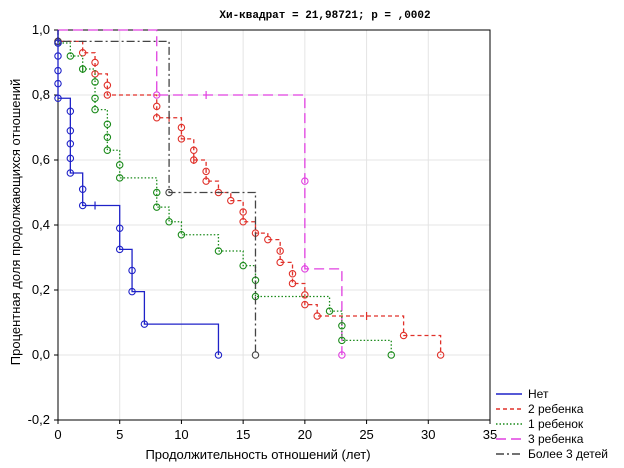  I want to click on y-axis-label: Процентная доля продолжающихся отношений, so click(15, 222).